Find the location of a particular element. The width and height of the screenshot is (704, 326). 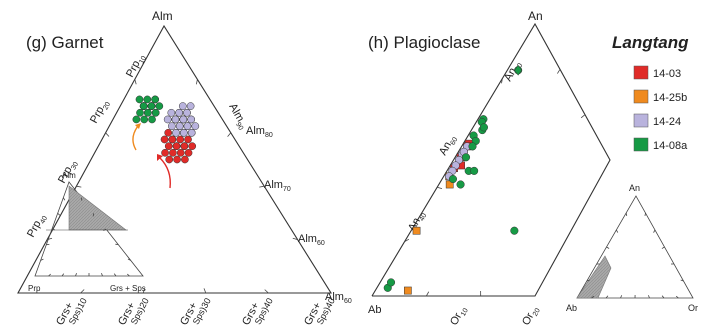

garnet-title: (g) Garnet is located at coordinates (65, 42).